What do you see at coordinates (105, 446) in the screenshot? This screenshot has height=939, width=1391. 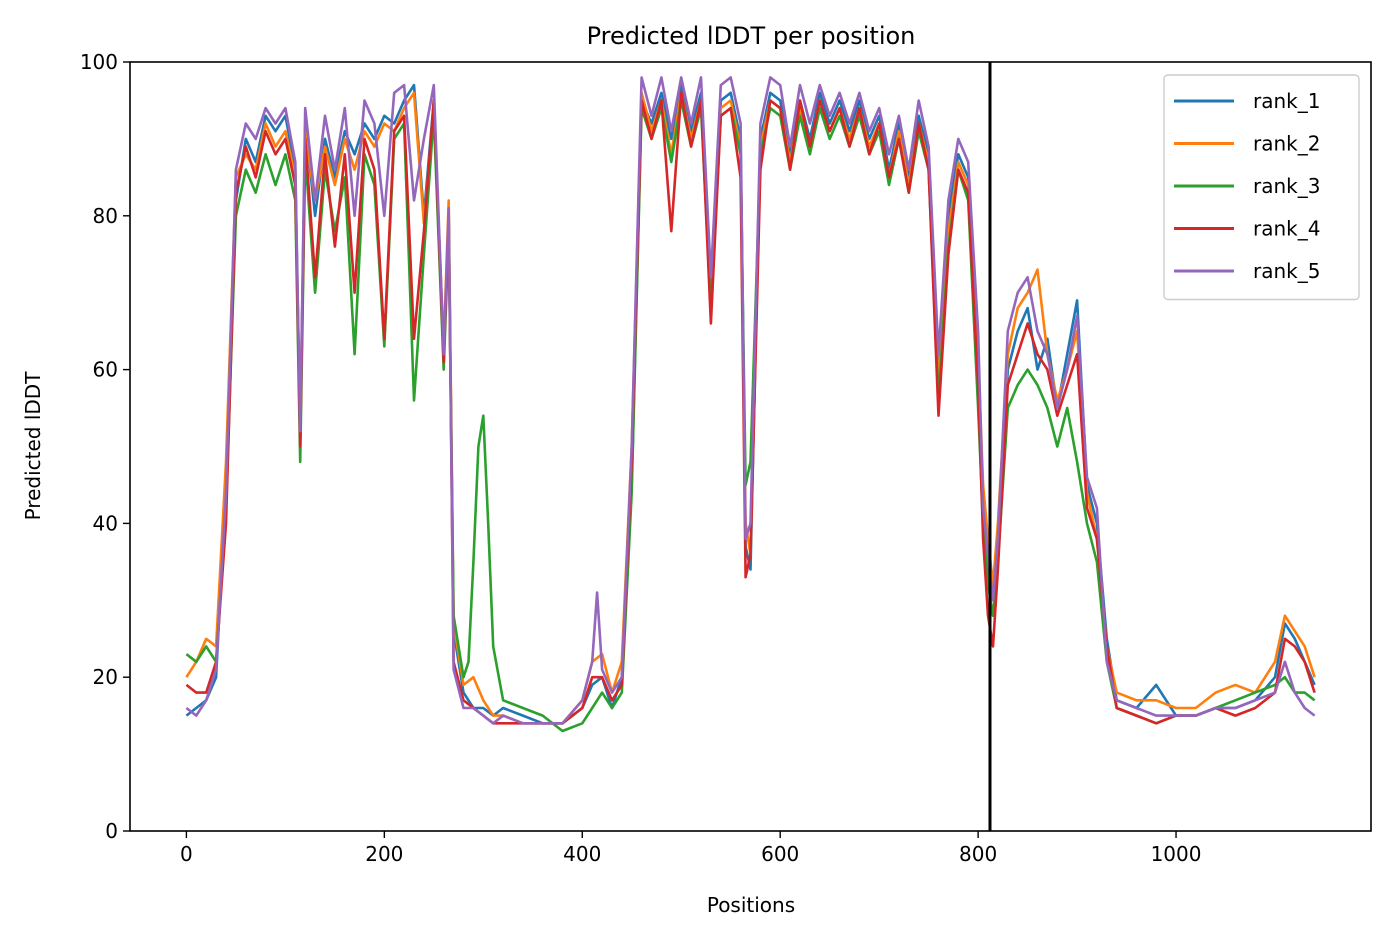 I see `y-axis: 0 20 40 60 80 100` at bounding box center [105, 446].